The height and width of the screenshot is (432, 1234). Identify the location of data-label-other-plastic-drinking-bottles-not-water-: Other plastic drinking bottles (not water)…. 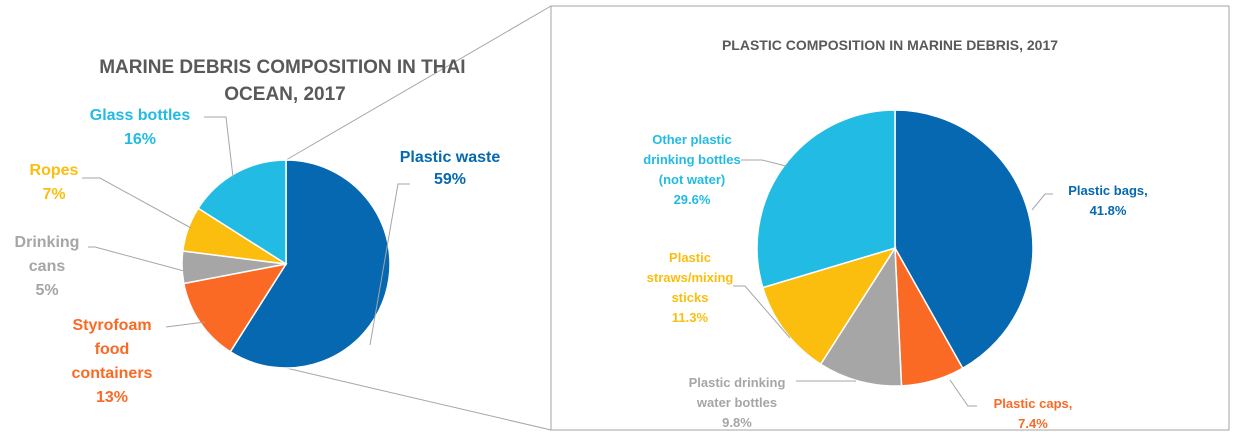
(692, 169).